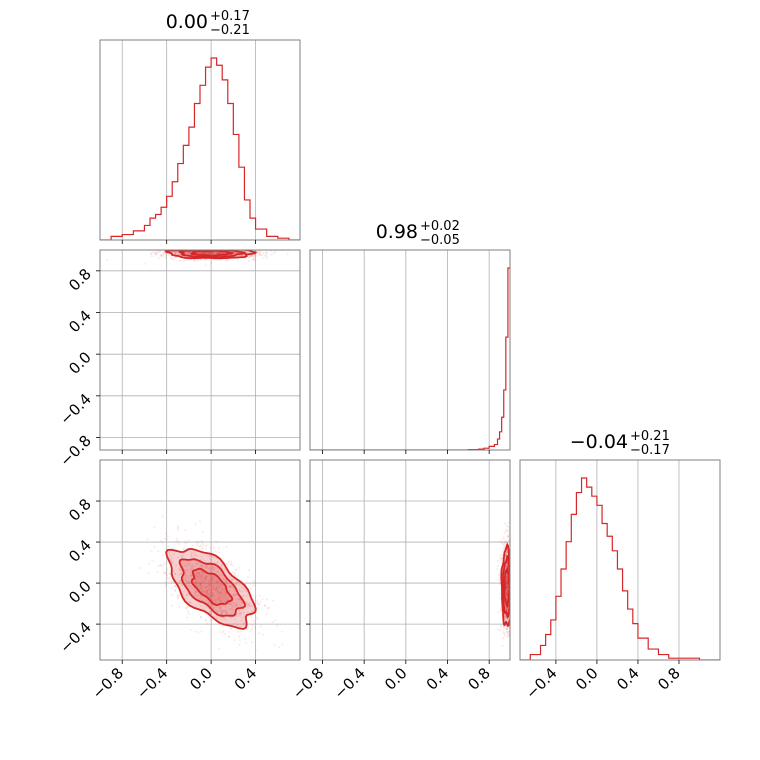 Image resolution: width=760 pixels, height=760 pixels. I want to click on y-tick-label: −0.8, so click(75, 451).